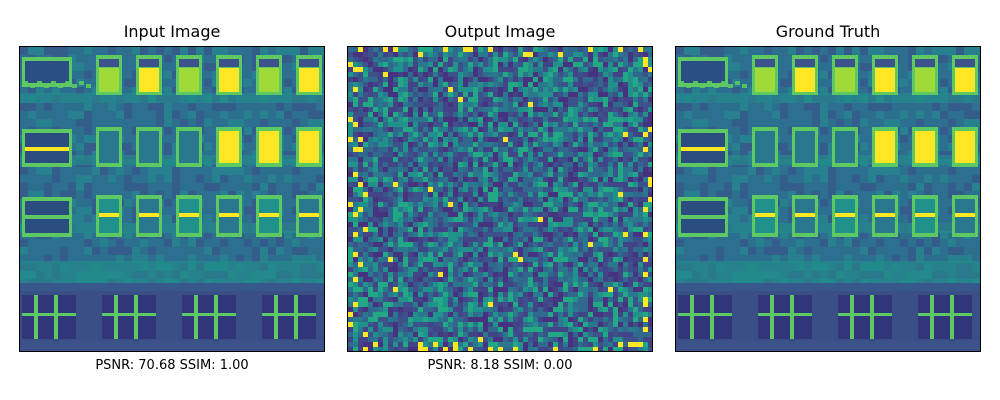 This screenshot has width=1000, height=400. What do you see at coordinates (500, 365) in the screenshot?
I see `metrics-caption-output: PSNR: 8.18 SSIM: 0.00` at bounding box center [500, 365].